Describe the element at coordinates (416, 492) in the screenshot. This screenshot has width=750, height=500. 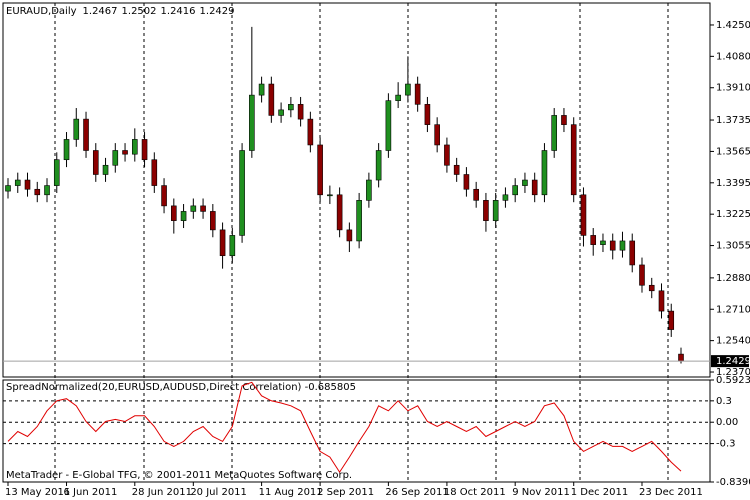
I see `x-tick-label: 26 Sep 2011` at that location.